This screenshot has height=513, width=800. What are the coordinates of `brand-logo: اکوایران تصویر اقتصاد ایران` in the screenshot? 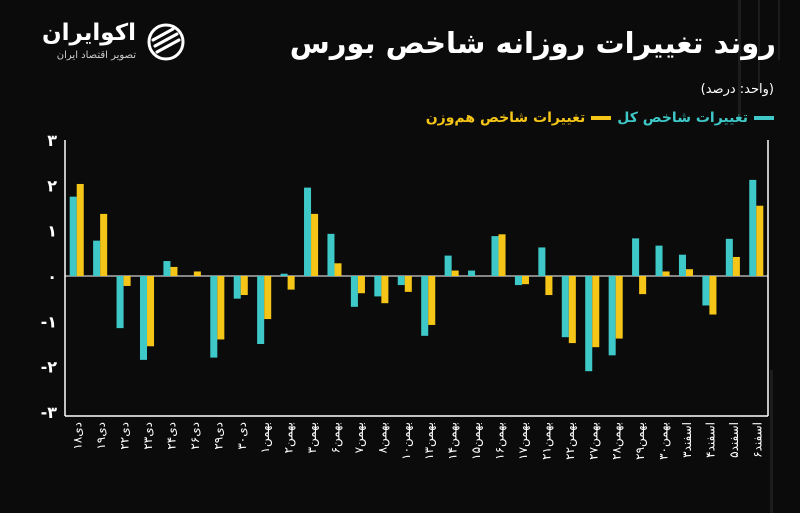 It's located at (108, 44).